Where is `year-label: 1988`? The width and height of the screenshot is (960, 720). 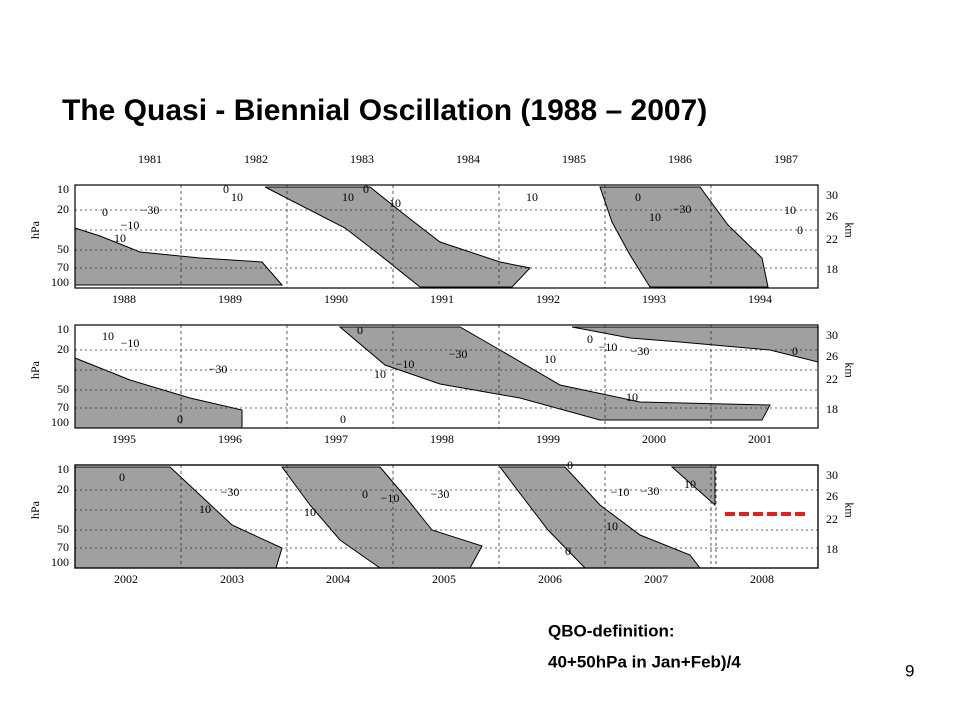 year-label: 1988 is located at coordinates (124, 299).